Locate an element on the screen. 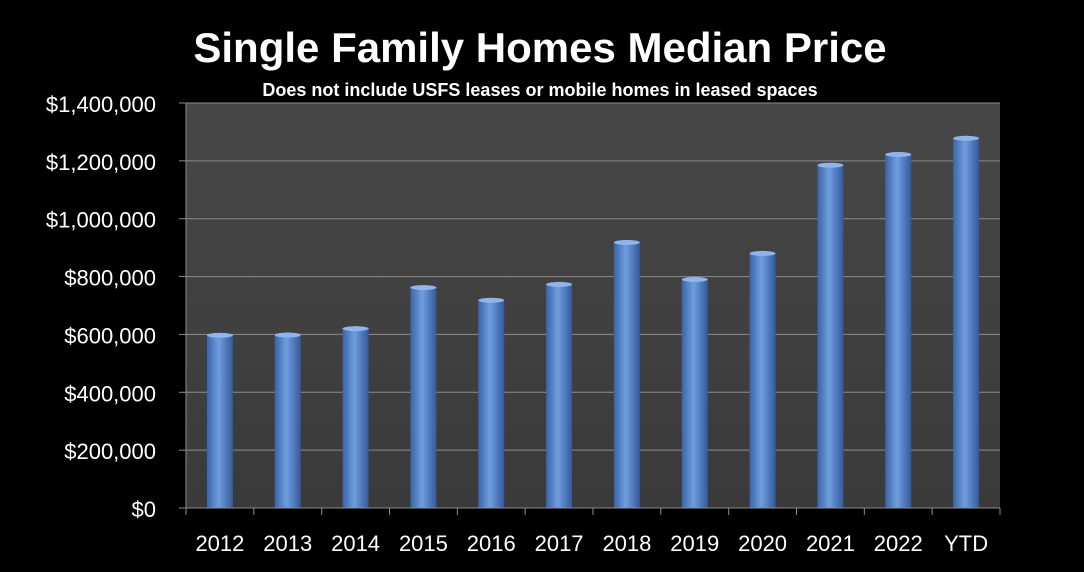 The image size is (1084, 572). x-tick-label: YTD is located at coordinates (966, 543).